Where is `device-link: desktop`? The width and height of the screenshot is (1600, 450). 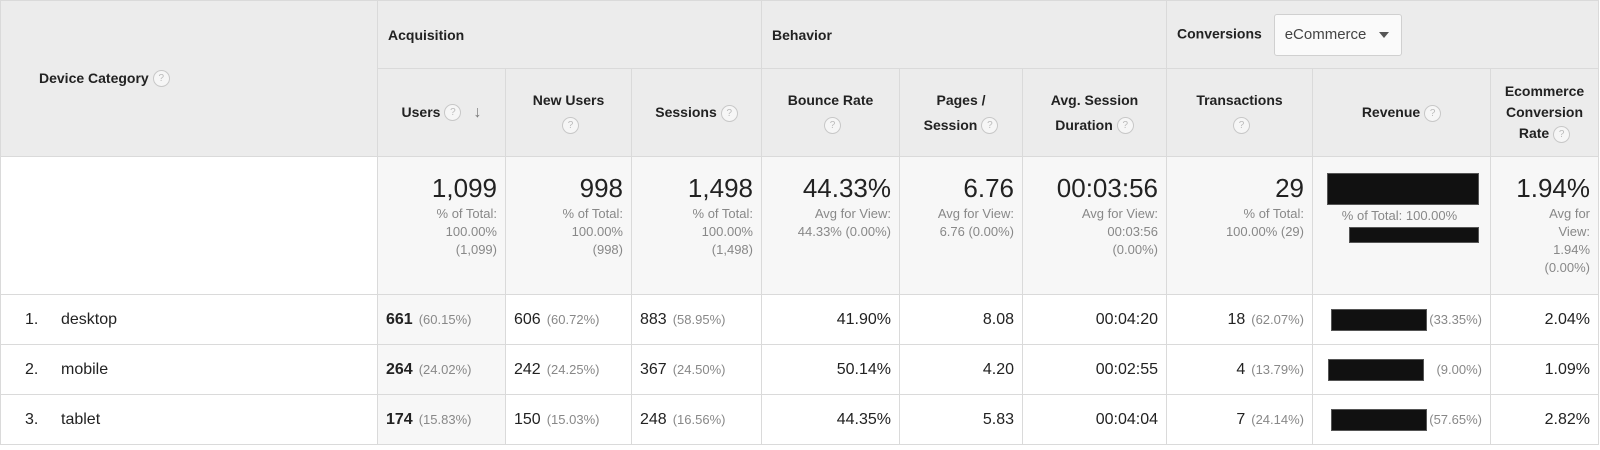 device-link: desktop is located at coordinates (89, 319).